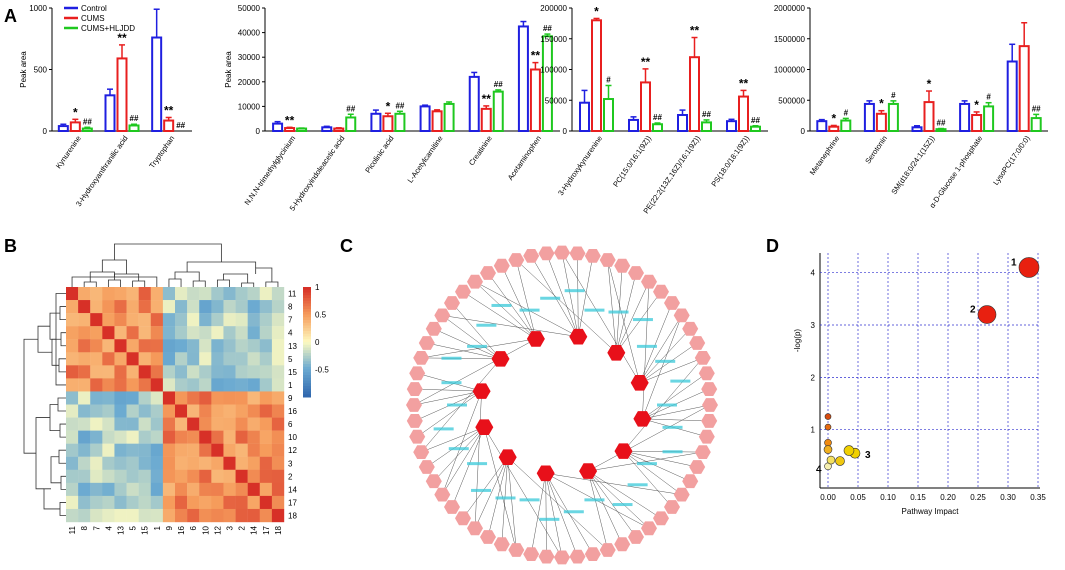 The image size is (1065, 570). I want to click on panel-label-a: A, so click(10, 16).